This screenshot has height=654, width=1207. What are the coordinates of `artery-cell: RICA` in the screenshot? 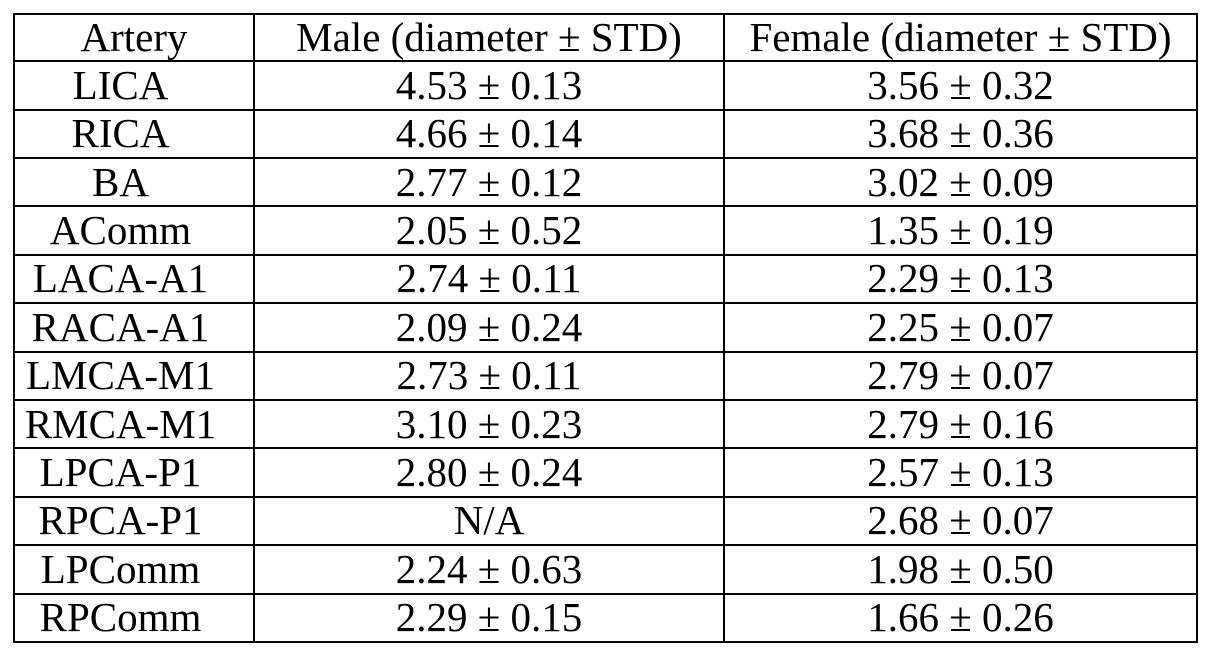 It's located at (134, 133).